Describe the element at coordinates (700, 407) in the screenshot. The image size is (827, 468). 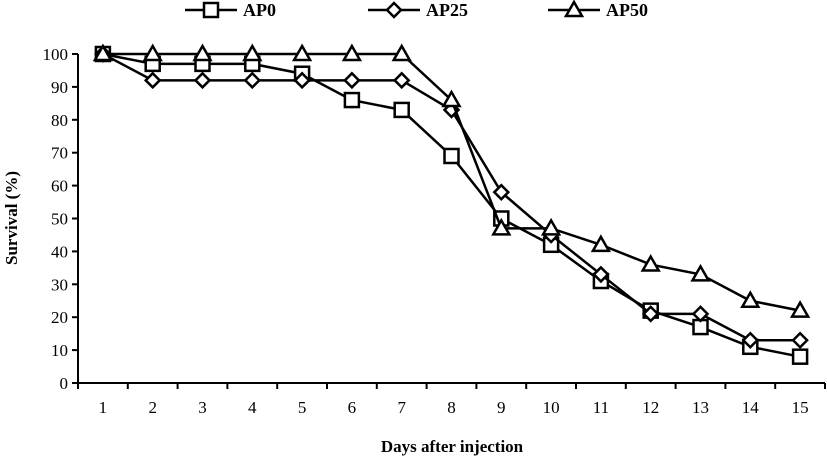
I see `x-tick-label: 13` at that location.